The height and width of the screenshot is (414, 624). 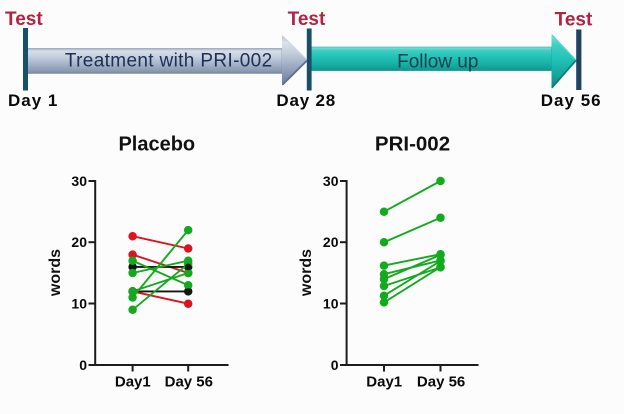 What do you see at coordinates (169, 60) in the screenshot?
I see `svg-text: Treatment with PRI-002` at bounding box center [169, 60].